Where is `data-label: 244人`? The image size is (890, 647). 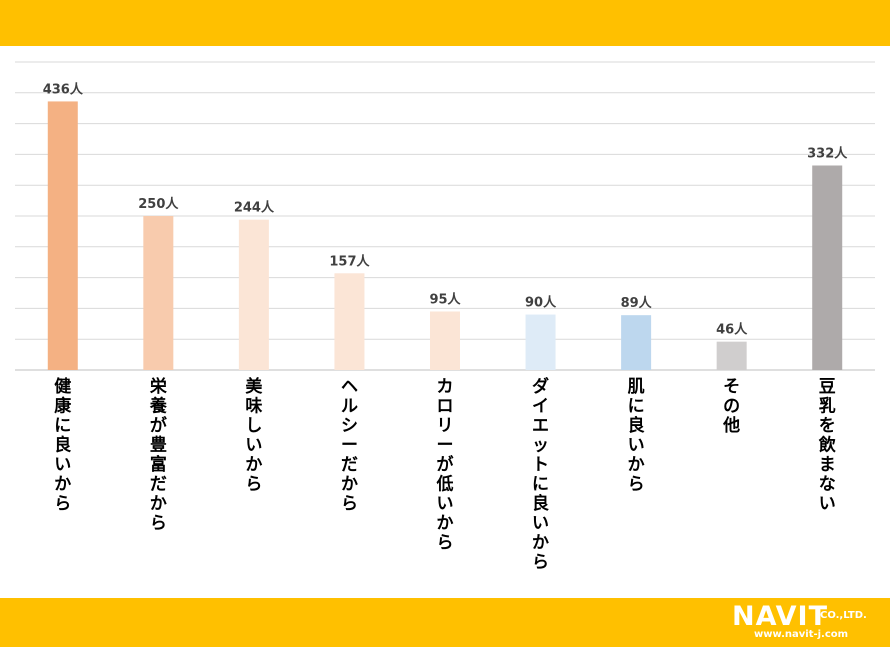
data-label: 244人 is located at coordinates (254, 208).